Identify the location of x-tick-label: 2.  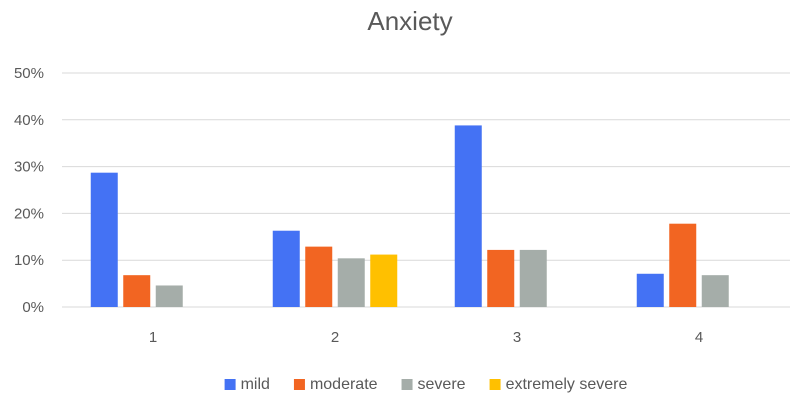
(335, 337).